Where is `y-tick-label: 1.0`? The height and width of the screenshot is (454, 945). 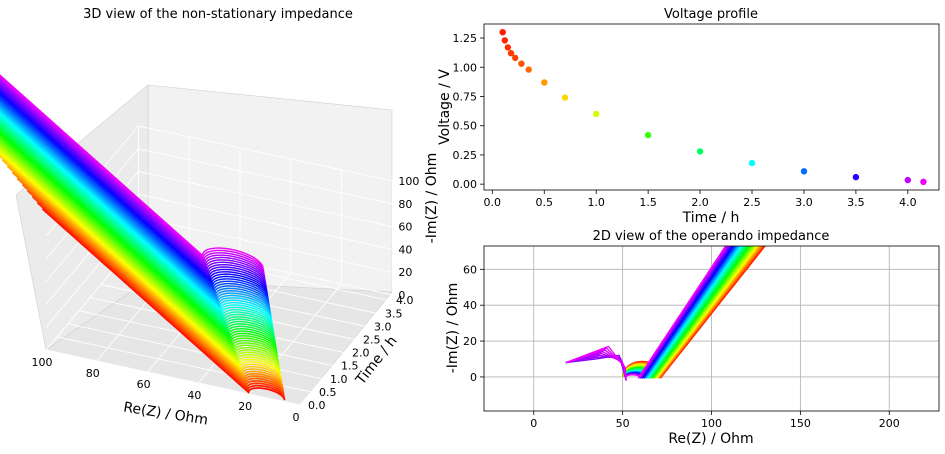 y-tick-label: 1.0 is located at coordinates (339, 379).